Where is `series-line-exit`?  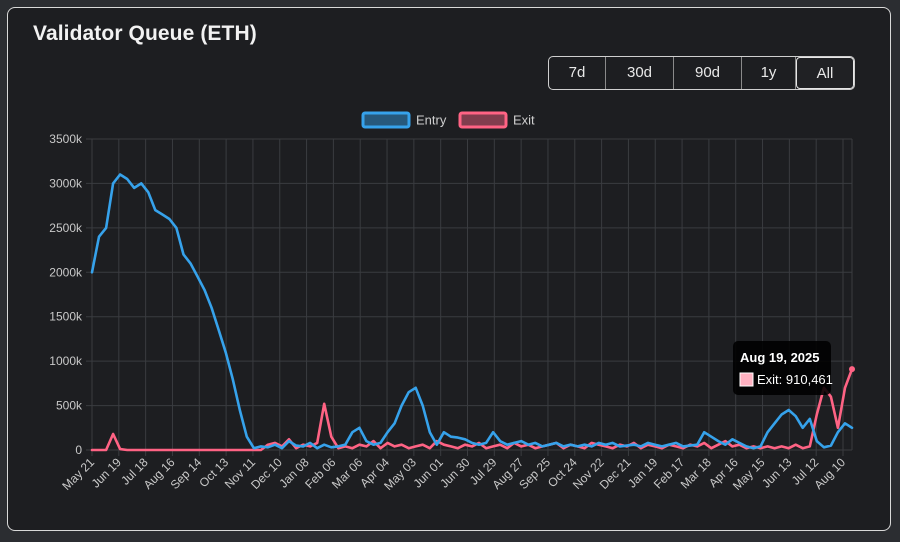 series-line-exit is located at coordinates (472, 409).